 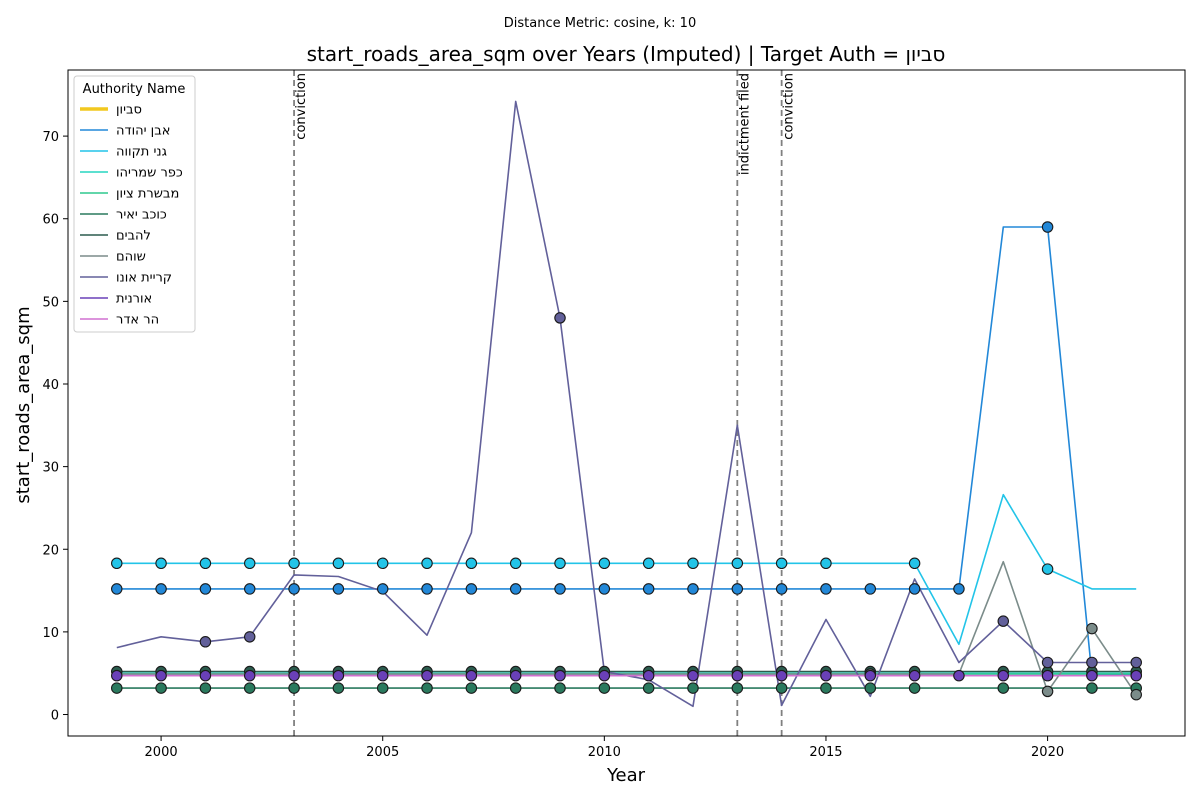 What do you see at coordinates (626, 775) in the screenshot?
I see `x-axis-label: Year` at bounding box center [626, 775].